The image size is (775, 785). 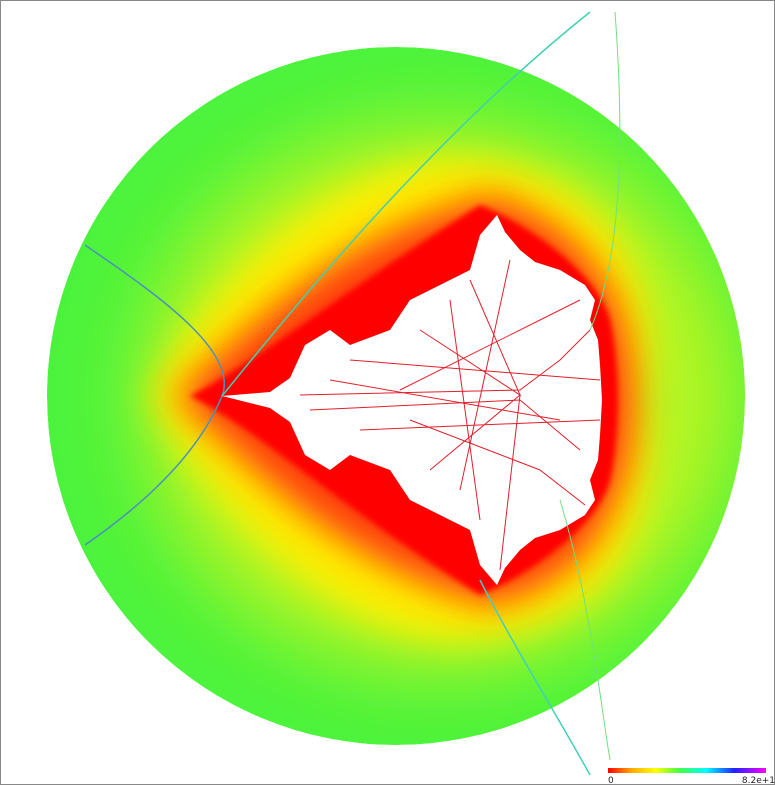 I want to click on colorbar-gradient, so click(x=687, y=770).